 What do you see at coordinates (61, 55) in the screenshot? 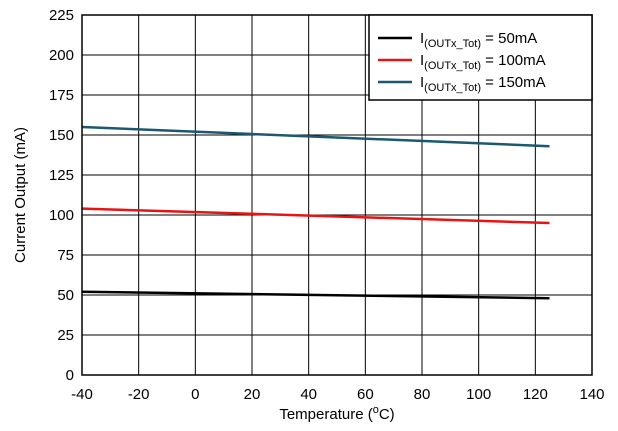
I see `y-tick-label: 200` at bounding box center [61, 55].